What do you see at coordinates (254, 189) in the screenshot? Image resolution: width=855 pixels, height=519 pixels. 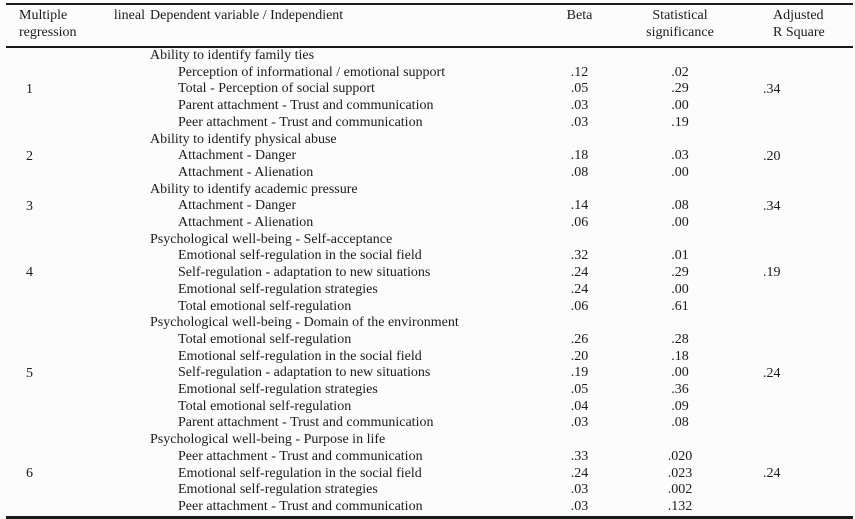 I see `dependent-variable-label: Ability to identify academic pressure` at bounding box center [254, 189].